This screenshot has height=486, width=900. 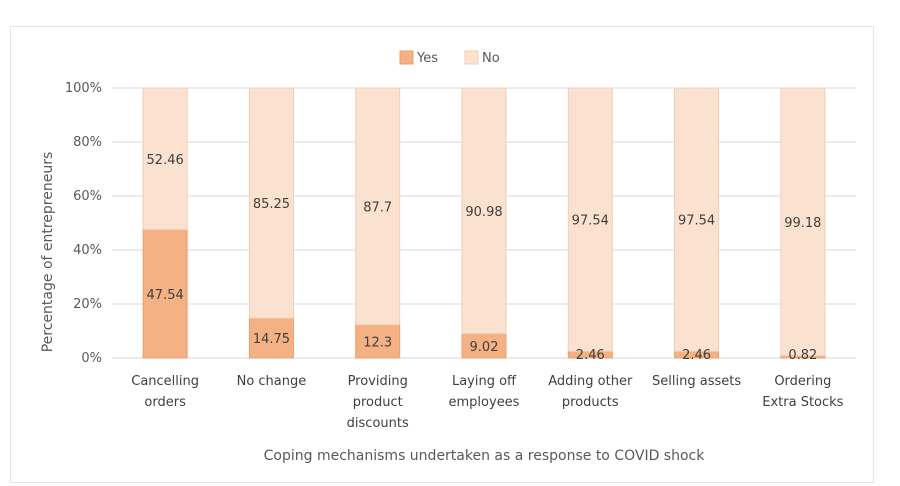 I want to click on y-tick-label: 40%, so click(x=87, y=250).